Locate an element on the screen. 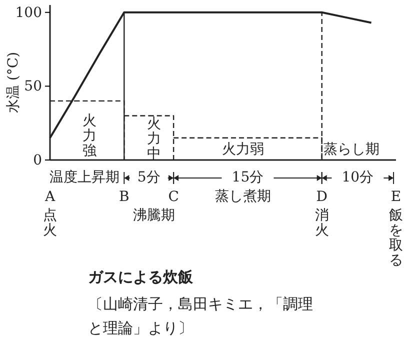 Image resolution: width=408 pixels, height=344 pixels. text: 〔山崎清子，島田キミエ，「調理と理論」より〕 is located at coordinates (200, 316).